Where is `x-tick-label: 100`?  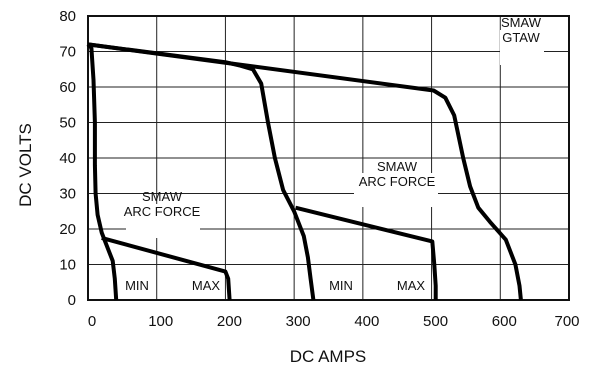 x-tick-label: 100 is located at coordinates (160, 321).